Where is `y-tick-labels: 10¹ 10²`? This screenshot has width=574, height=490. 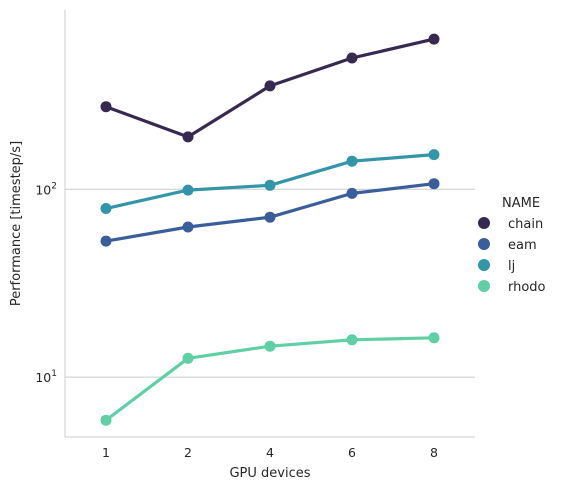
y-tick-labels: 10¹ 10² is located at coordinates (46, 283).